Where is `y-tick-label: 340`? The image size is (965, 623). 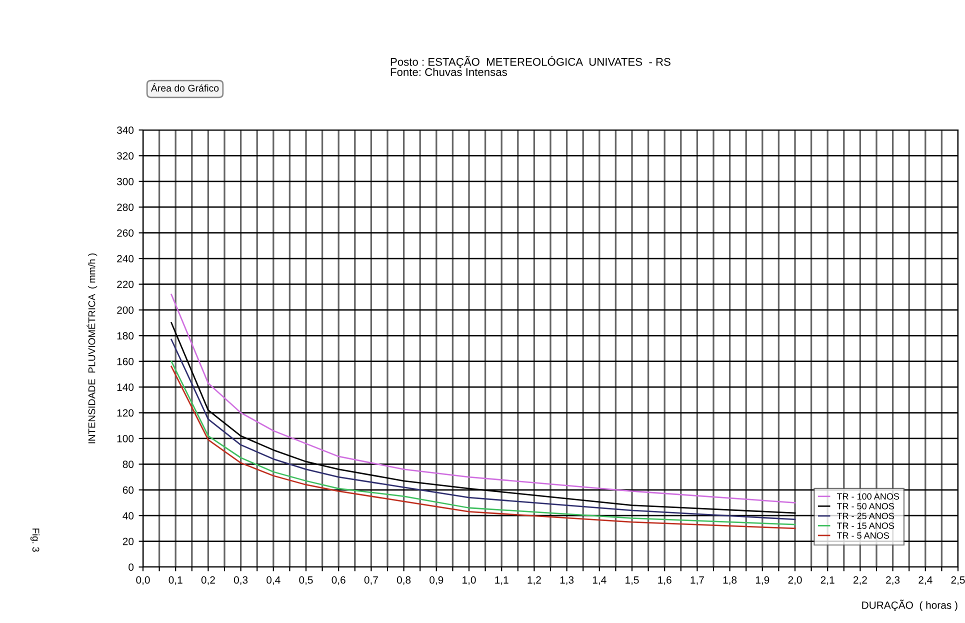
y-tick-label: 340 is located at coordinates (125, 130).